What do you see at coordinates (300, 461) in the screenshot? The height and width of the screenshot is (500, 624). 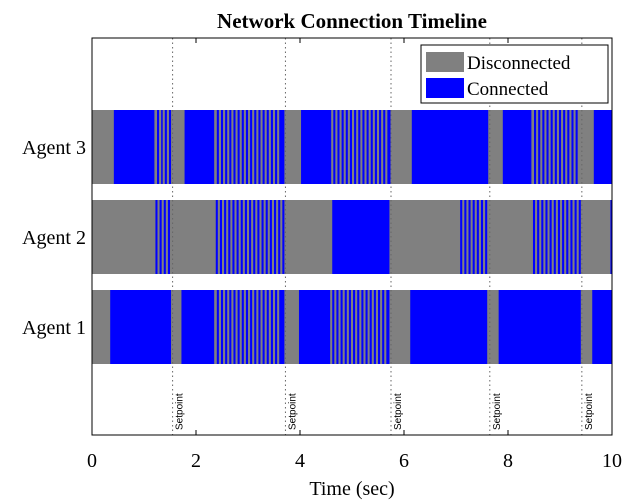 I see `x-tick-label-2: 4` at bounding box center [300, 461].